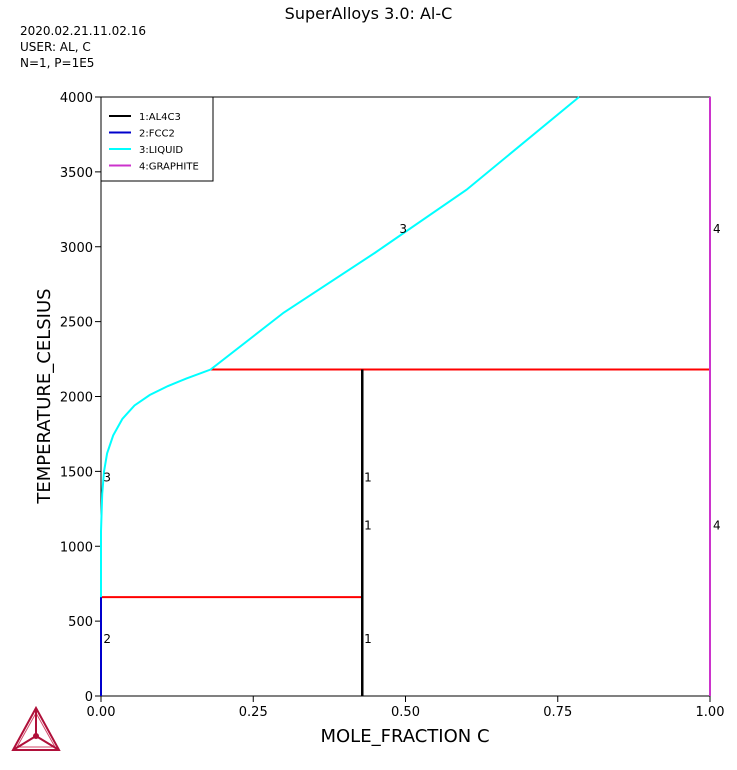  Describe the element at coordinates (160, 117) in the screenshot. I see `legend-label: 1:AL4C3` at that location.